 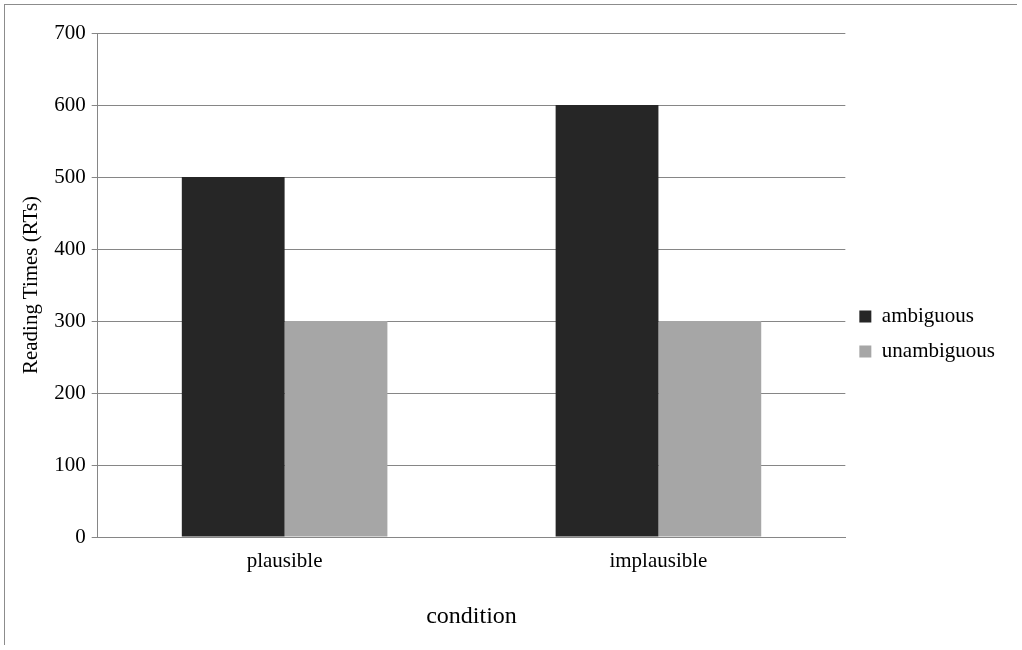 What do you see at coordinates (284, 560) in the screenshot?
I see `x-tick-label: plausible` at bounding box center [284, 560].